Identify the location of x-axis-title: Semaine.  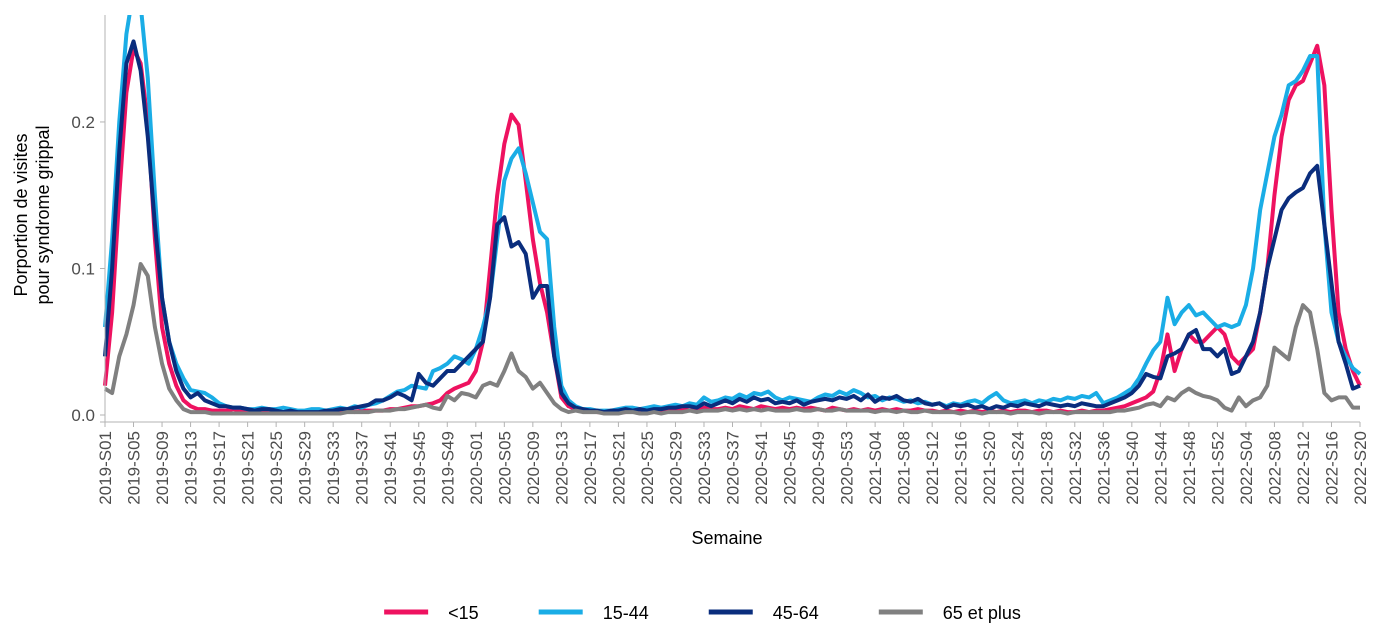
(726, 538).